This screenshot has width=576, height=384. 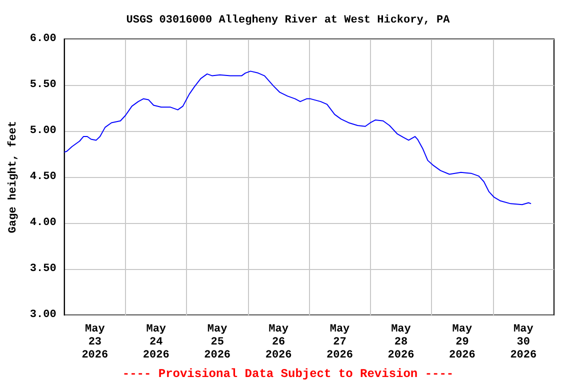 I want to click on x-tick-label: May 26 2026, so click(x=278, y=343).